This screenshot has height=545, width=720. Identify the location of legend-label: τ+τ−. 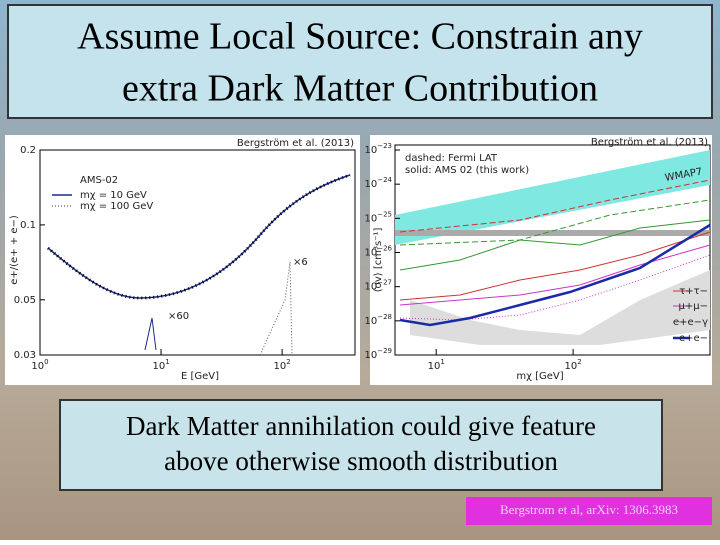
(693, 291).